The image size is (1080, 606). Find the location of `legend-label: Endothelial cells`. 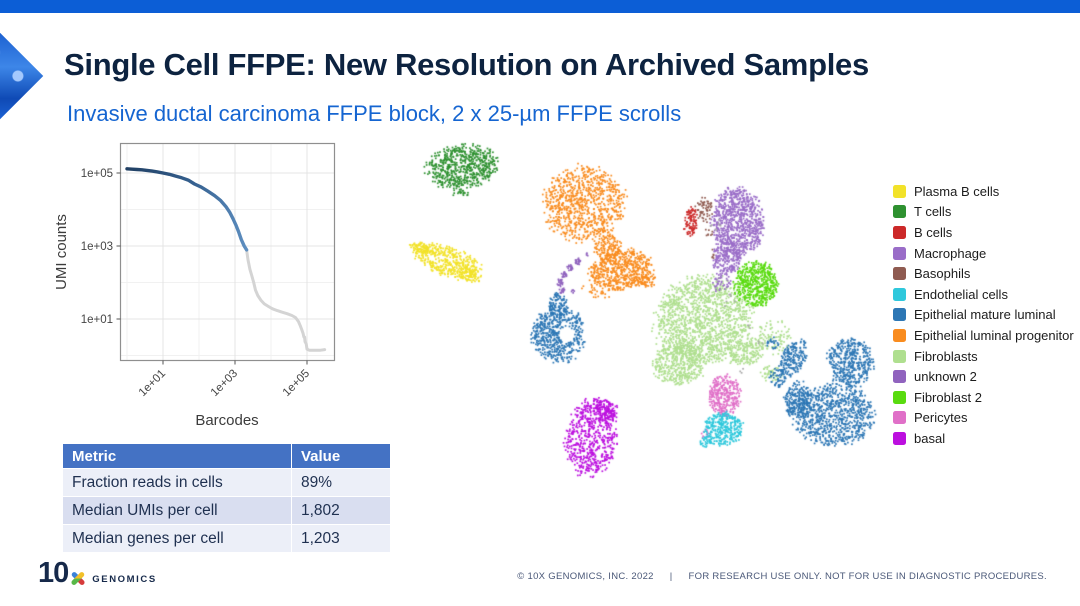

legend-label: Endothelial cells is located at coordinates (961, 294).